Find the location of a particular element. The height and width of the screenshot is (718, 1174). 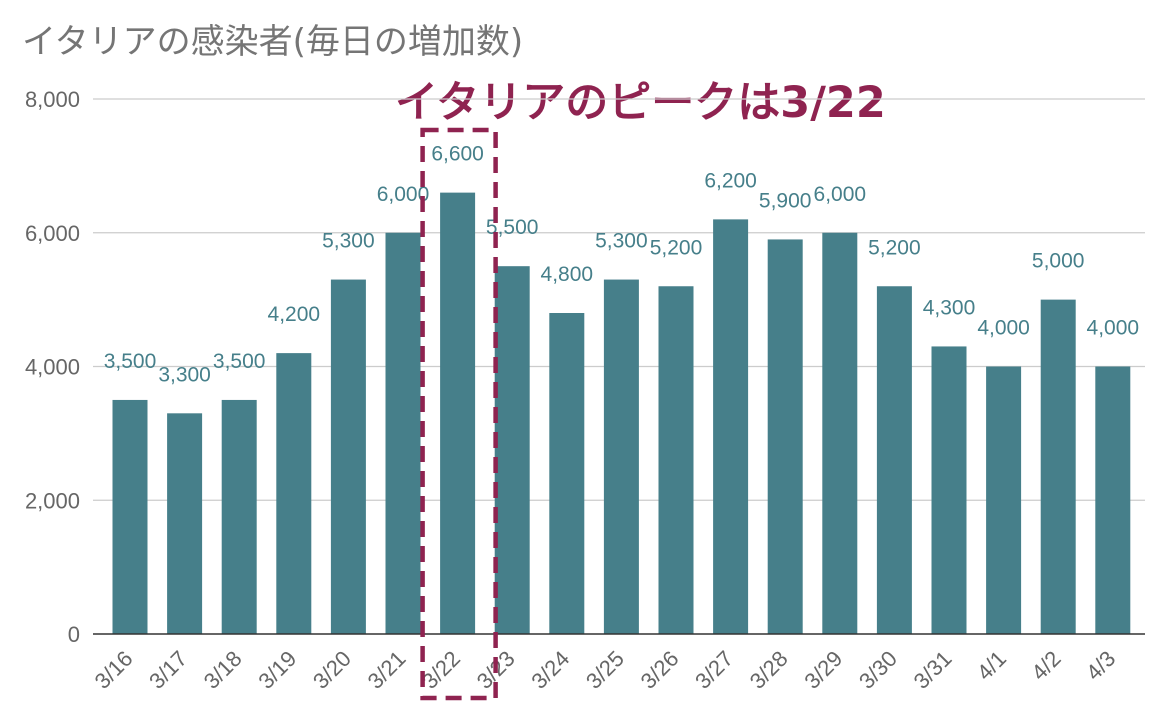

x-tick-label: 3/26 is located at coordinates (660, 670).